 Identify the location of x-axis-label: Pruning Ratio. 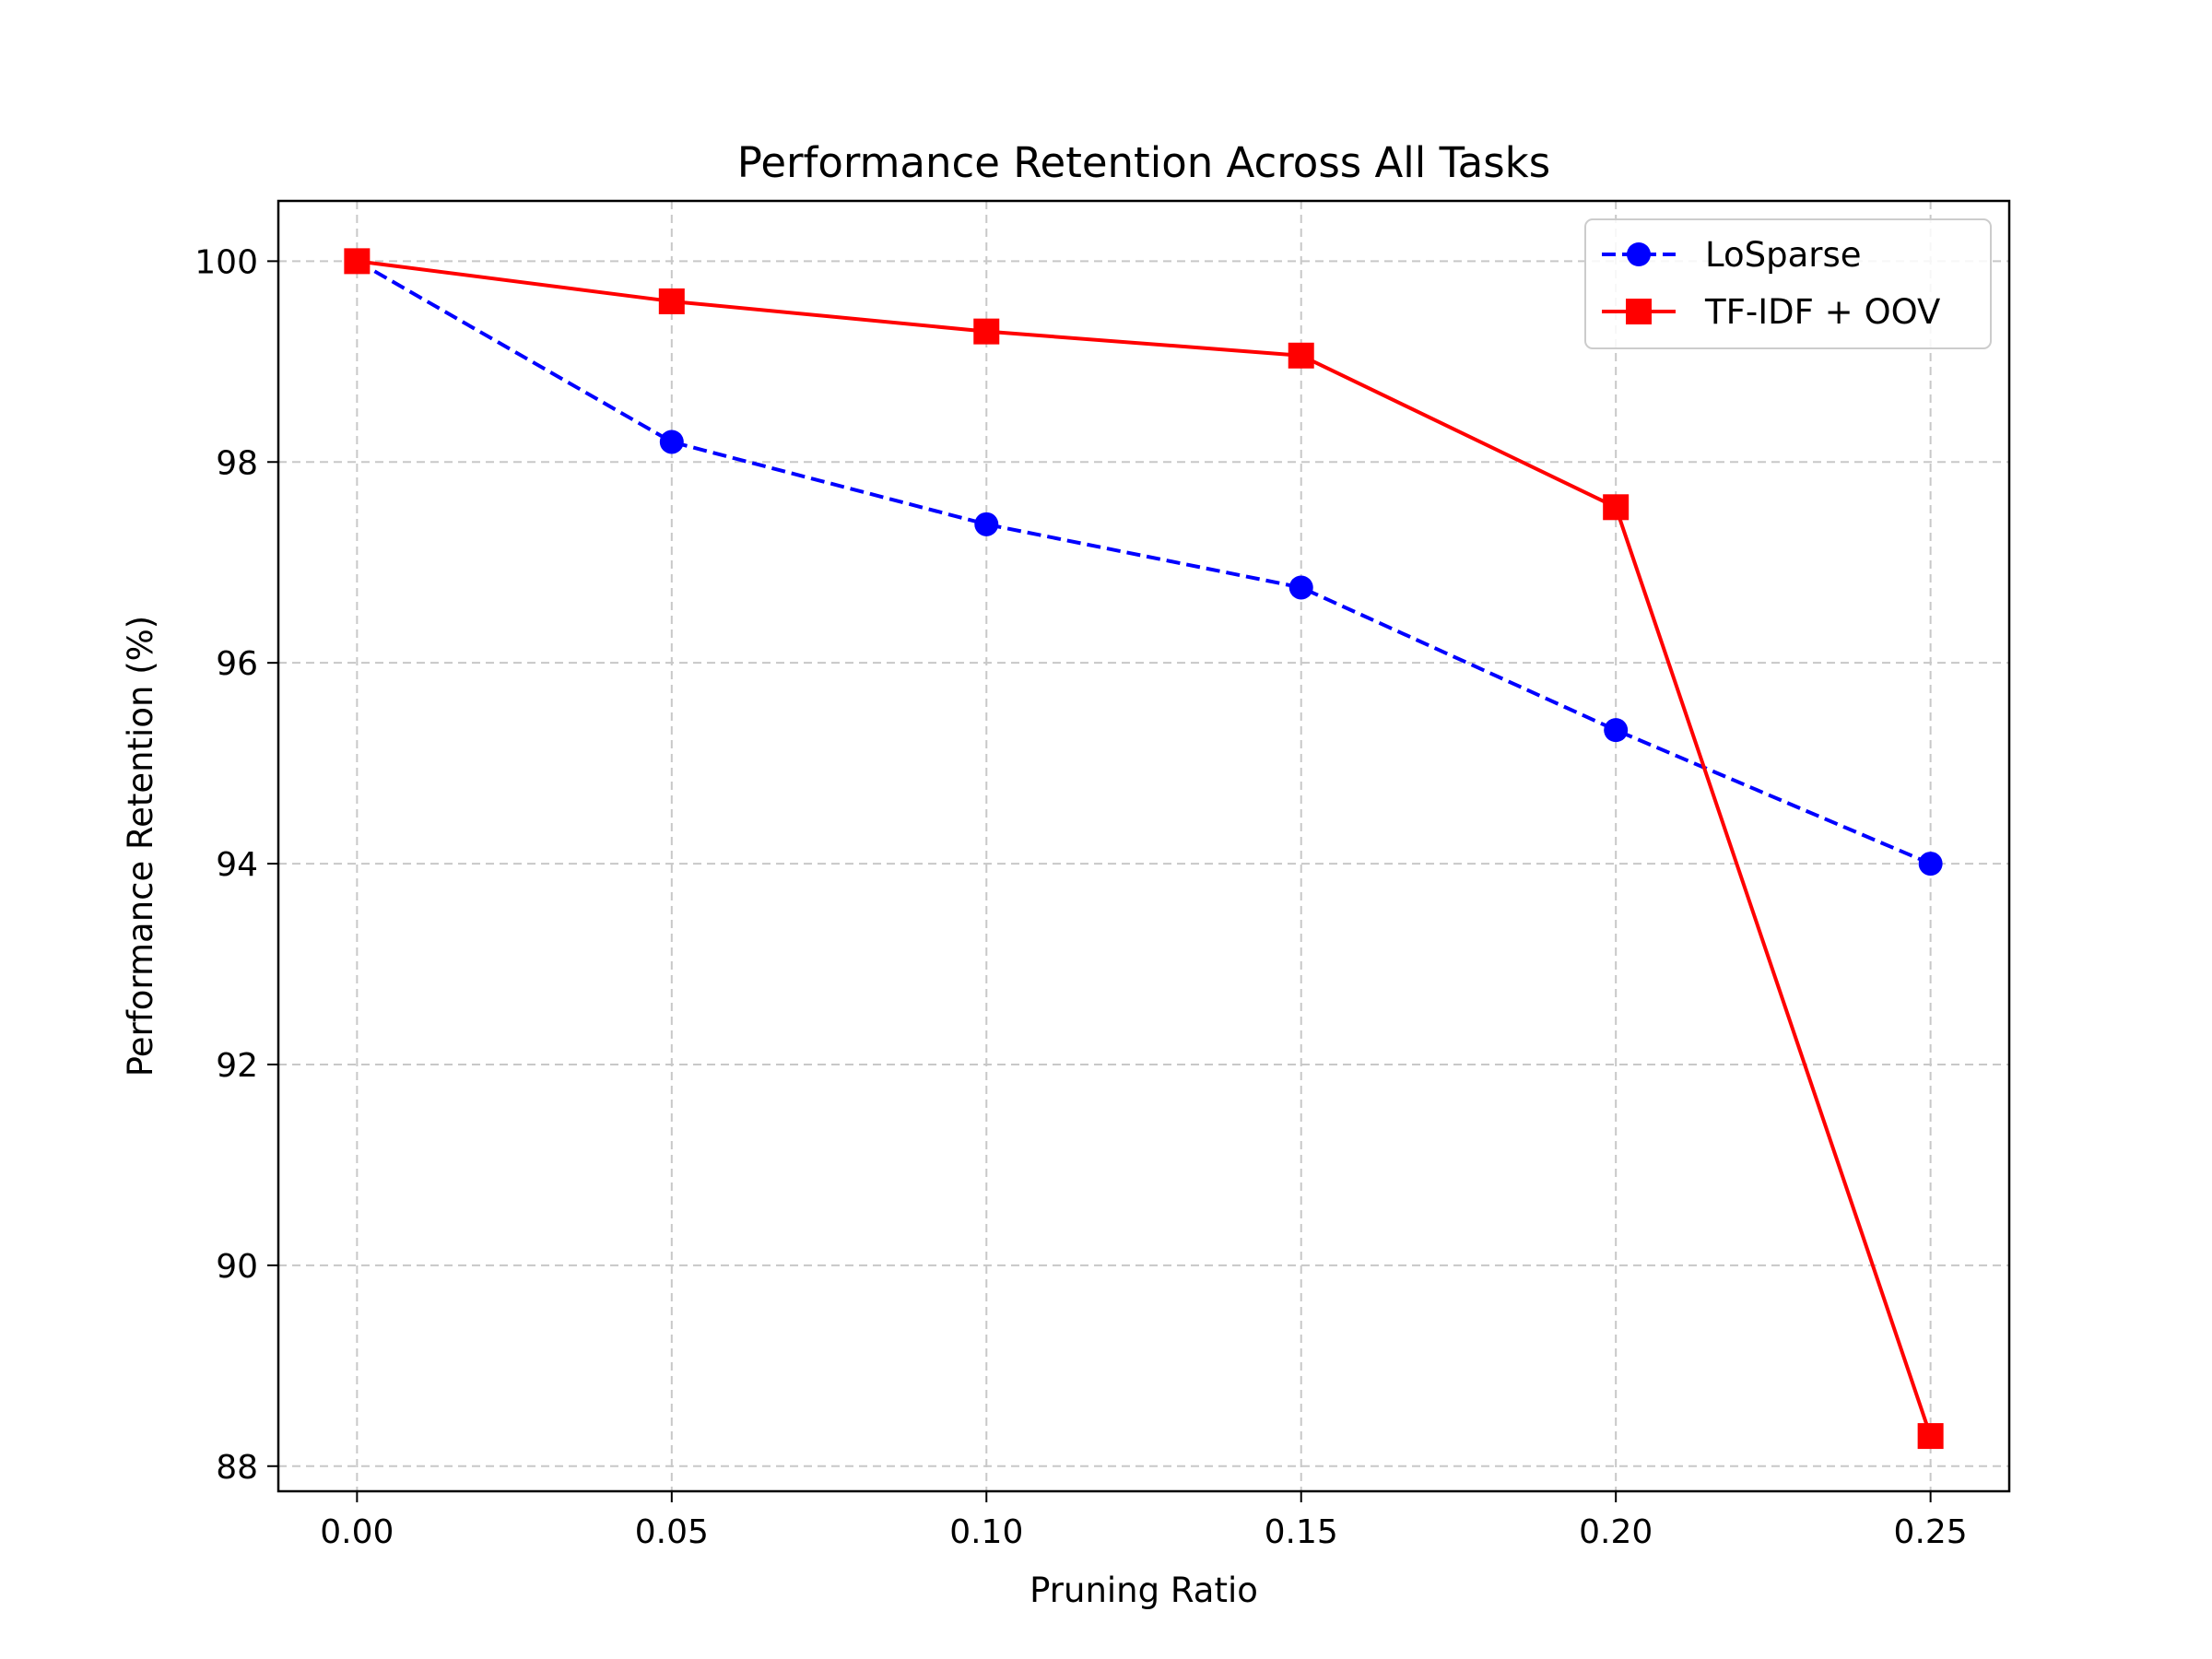
(1144, 1590).